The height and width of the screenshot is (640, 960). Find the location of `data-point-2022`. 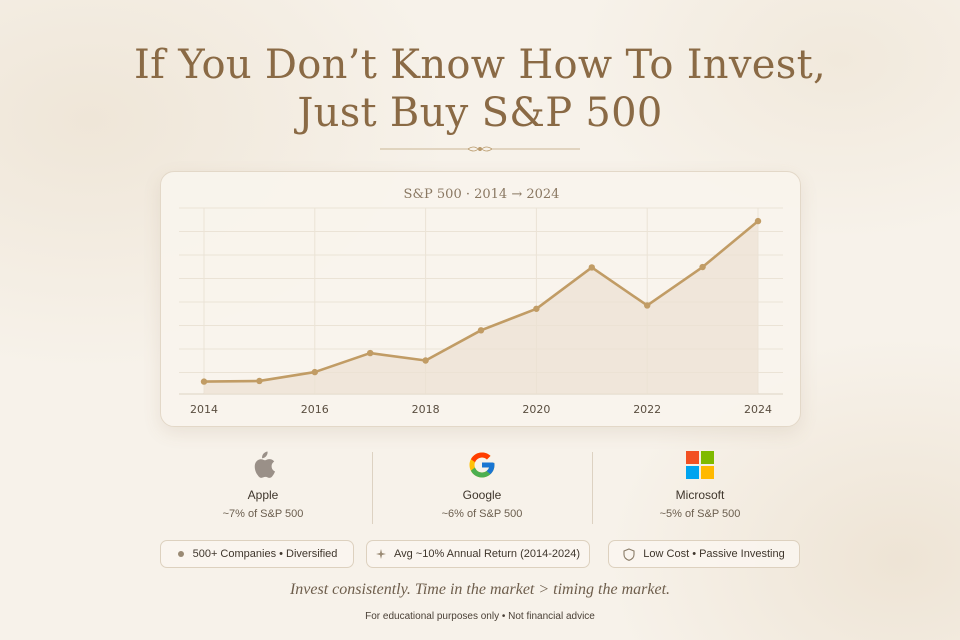

data-point-2022 is located at coordinates (647, 305).